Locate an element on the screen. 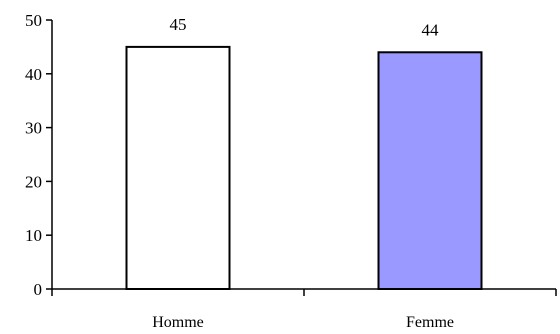  y-tick-label-0: 0 is located at coordinates (38, 289).